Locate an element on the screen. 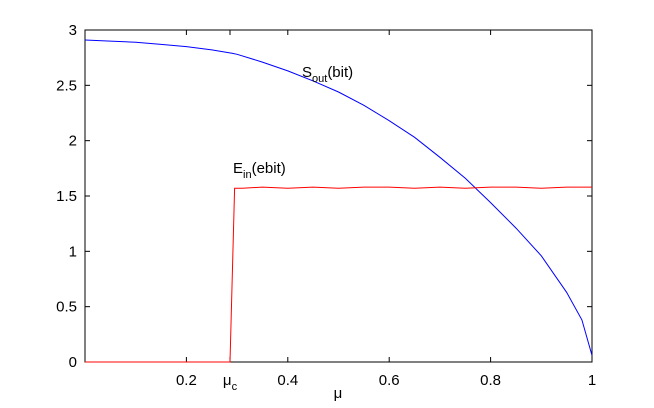 This screenshot has width=654, height=408. y-tick-label: 1.5 is located at coordinates (66, 196).